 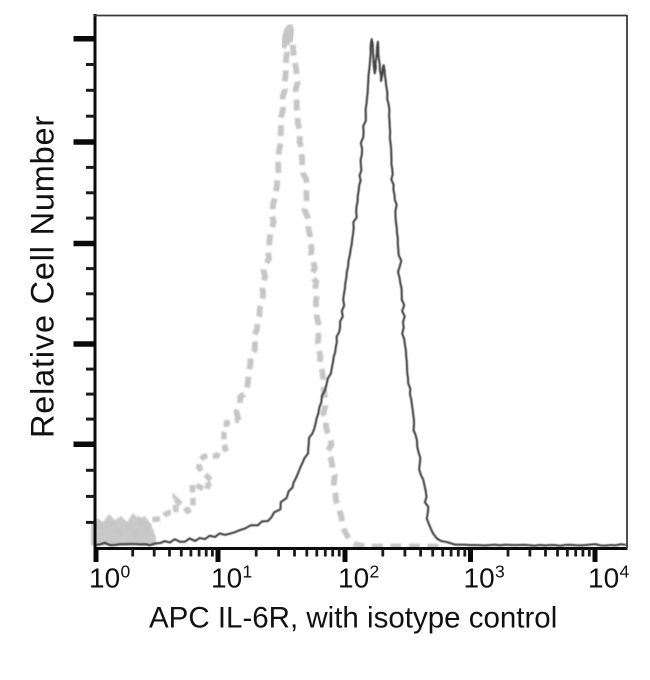 I want to click on svg-text:APC IL-6R, with isotype contro: APC IL-6R, with isotype control, so click(x=353, y=618).